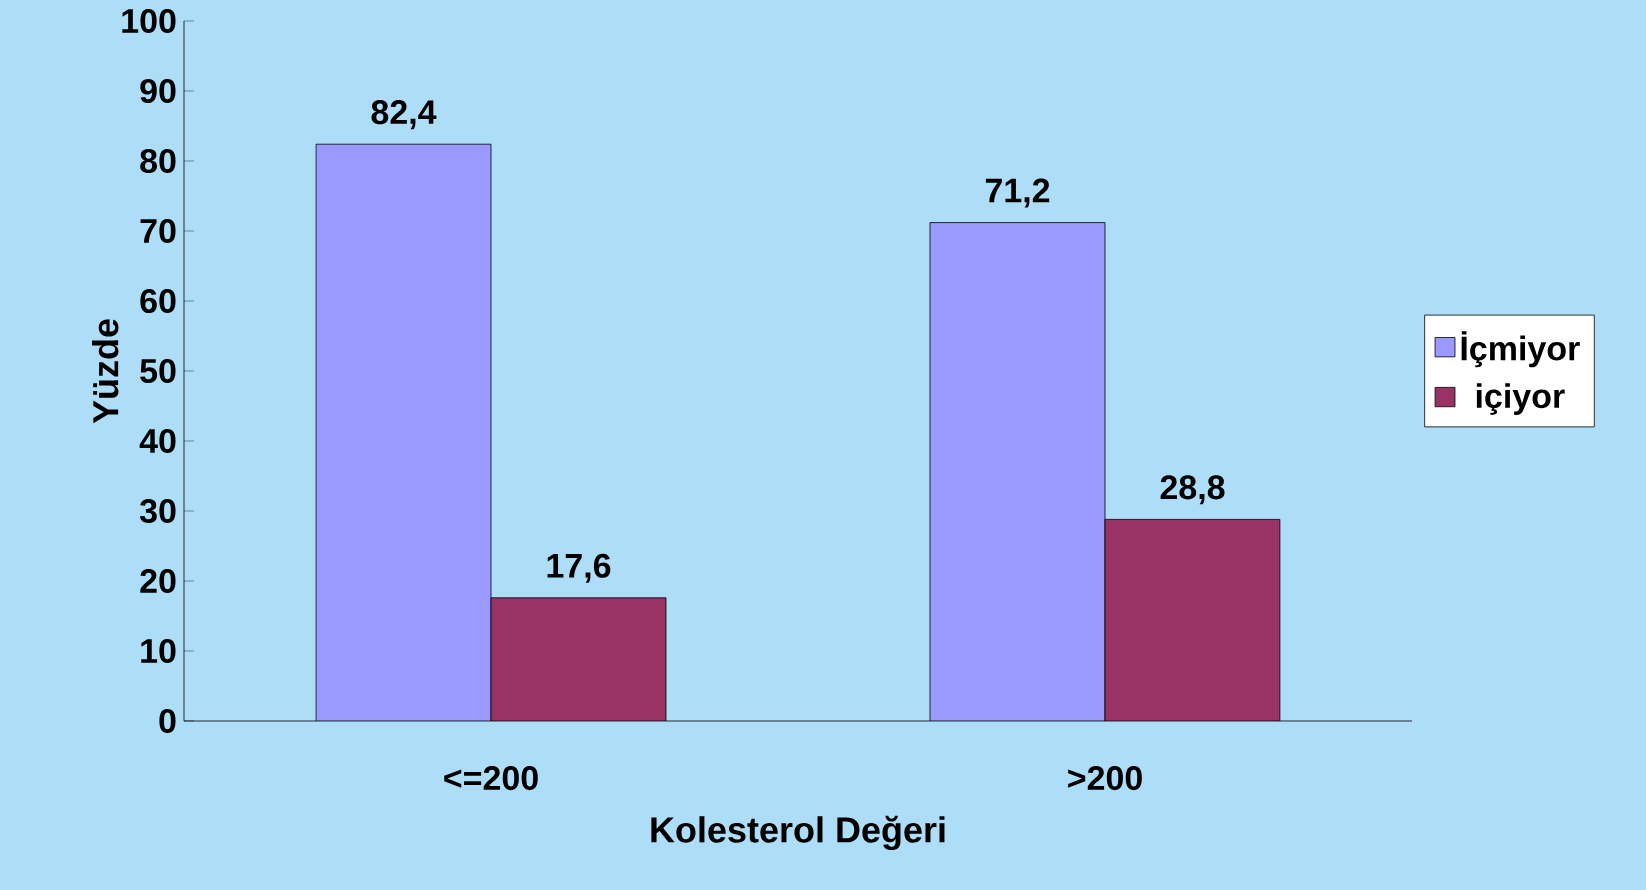 The image size is (1646, 890). What do you see at coordinates (158, 231) in the screenshot?
I see `y-tick-label: 70` at bounding box center [158, 231].